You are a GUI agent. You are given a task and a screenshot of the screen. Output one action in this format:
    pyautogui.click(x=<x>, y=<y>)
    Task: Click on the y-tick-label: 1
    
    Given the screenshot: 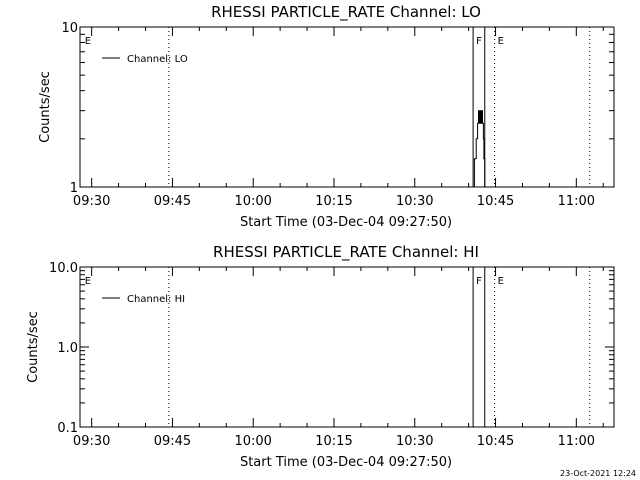 What is the action you would take?
    pyautogui.click(x=74, y=188)
    